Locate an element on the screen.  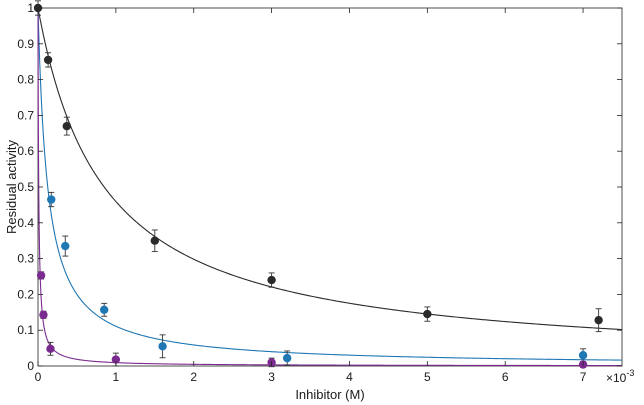
y-tick-label: 0.6 is located at coordinates (25, 151).